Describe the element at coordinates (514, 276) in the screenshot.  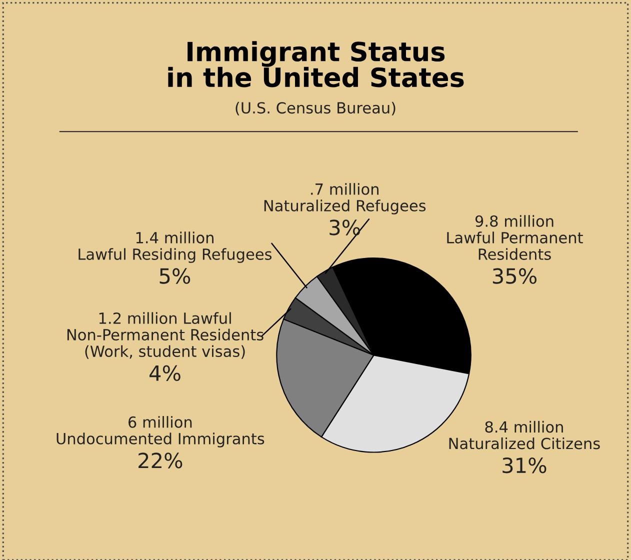
I see `data-label: 35%` at that location.